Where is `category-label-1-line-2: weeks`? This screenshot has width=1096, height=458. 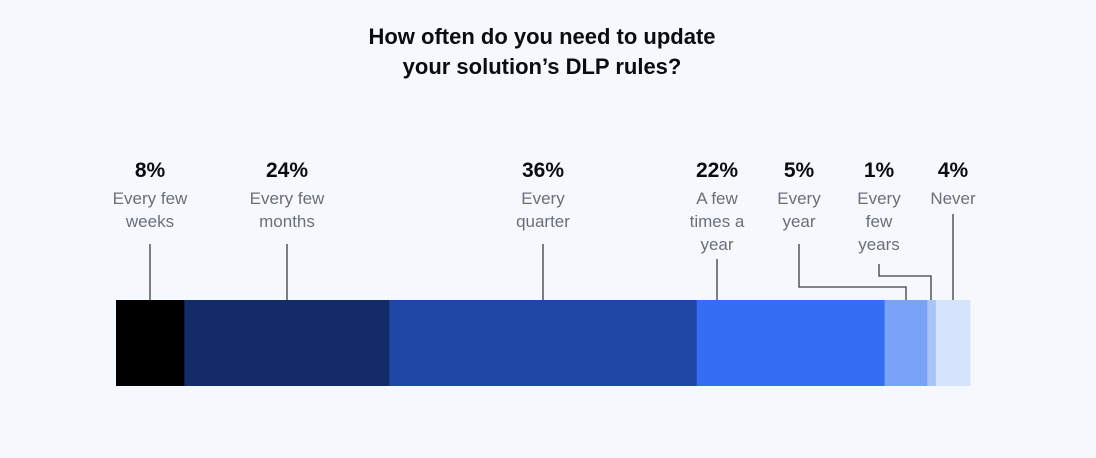
category-label-1-line-2: weeks is located at coordinates (149, 221).